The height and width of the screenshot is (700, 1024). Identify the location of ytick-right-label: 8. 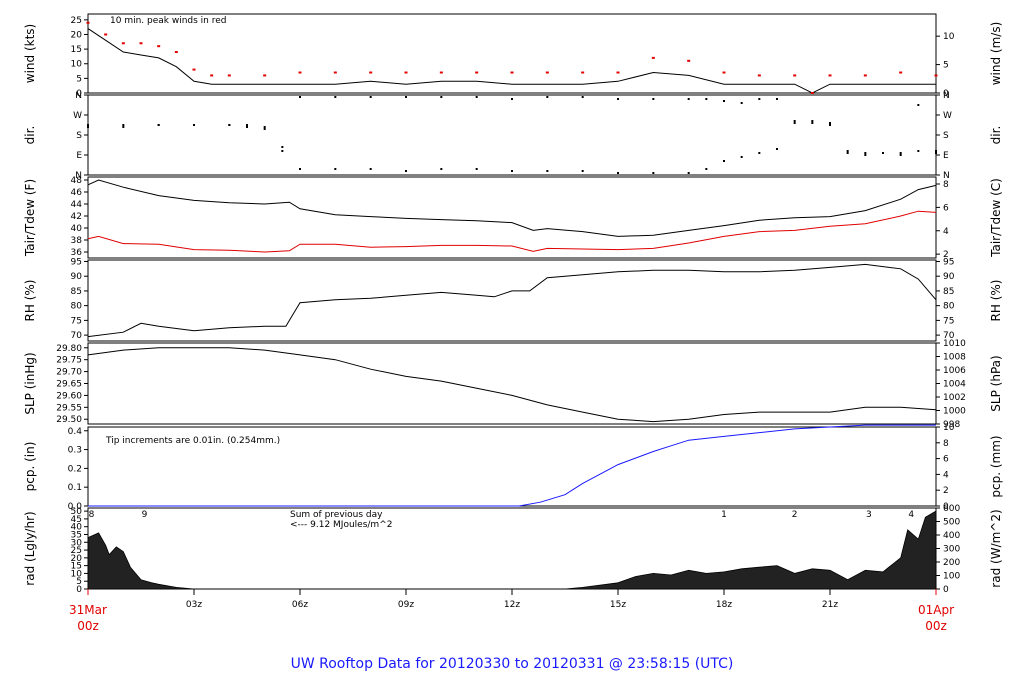
(946, 185).